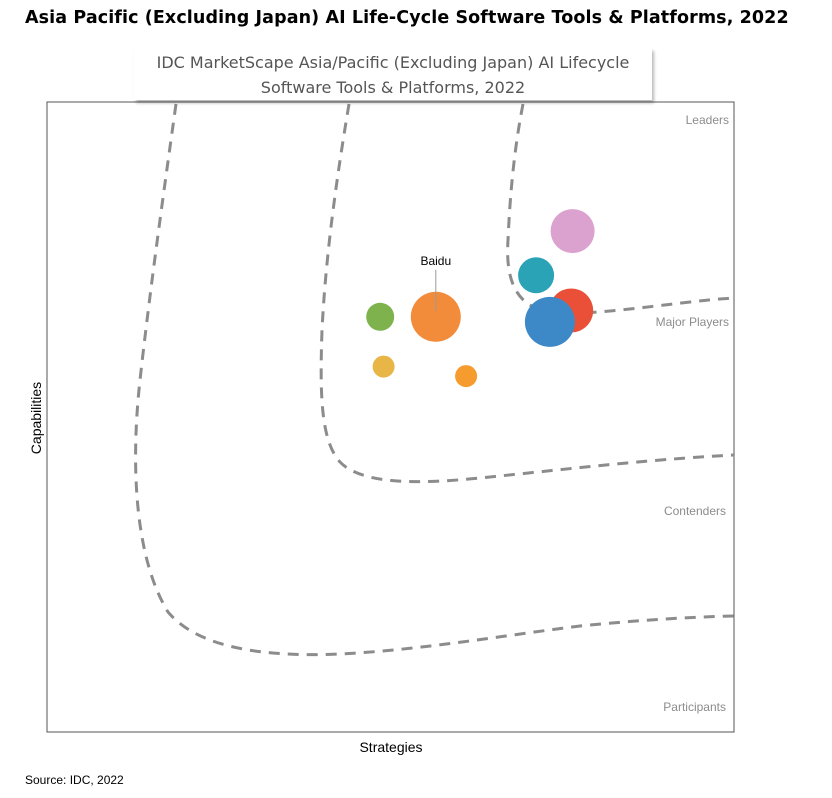 The width and height of the screenshot is (832, 798). What do you see at coordinates (435, 261) in the screenshot?
I see `bubble-label: Baidu` at bounding box center [435, 261].